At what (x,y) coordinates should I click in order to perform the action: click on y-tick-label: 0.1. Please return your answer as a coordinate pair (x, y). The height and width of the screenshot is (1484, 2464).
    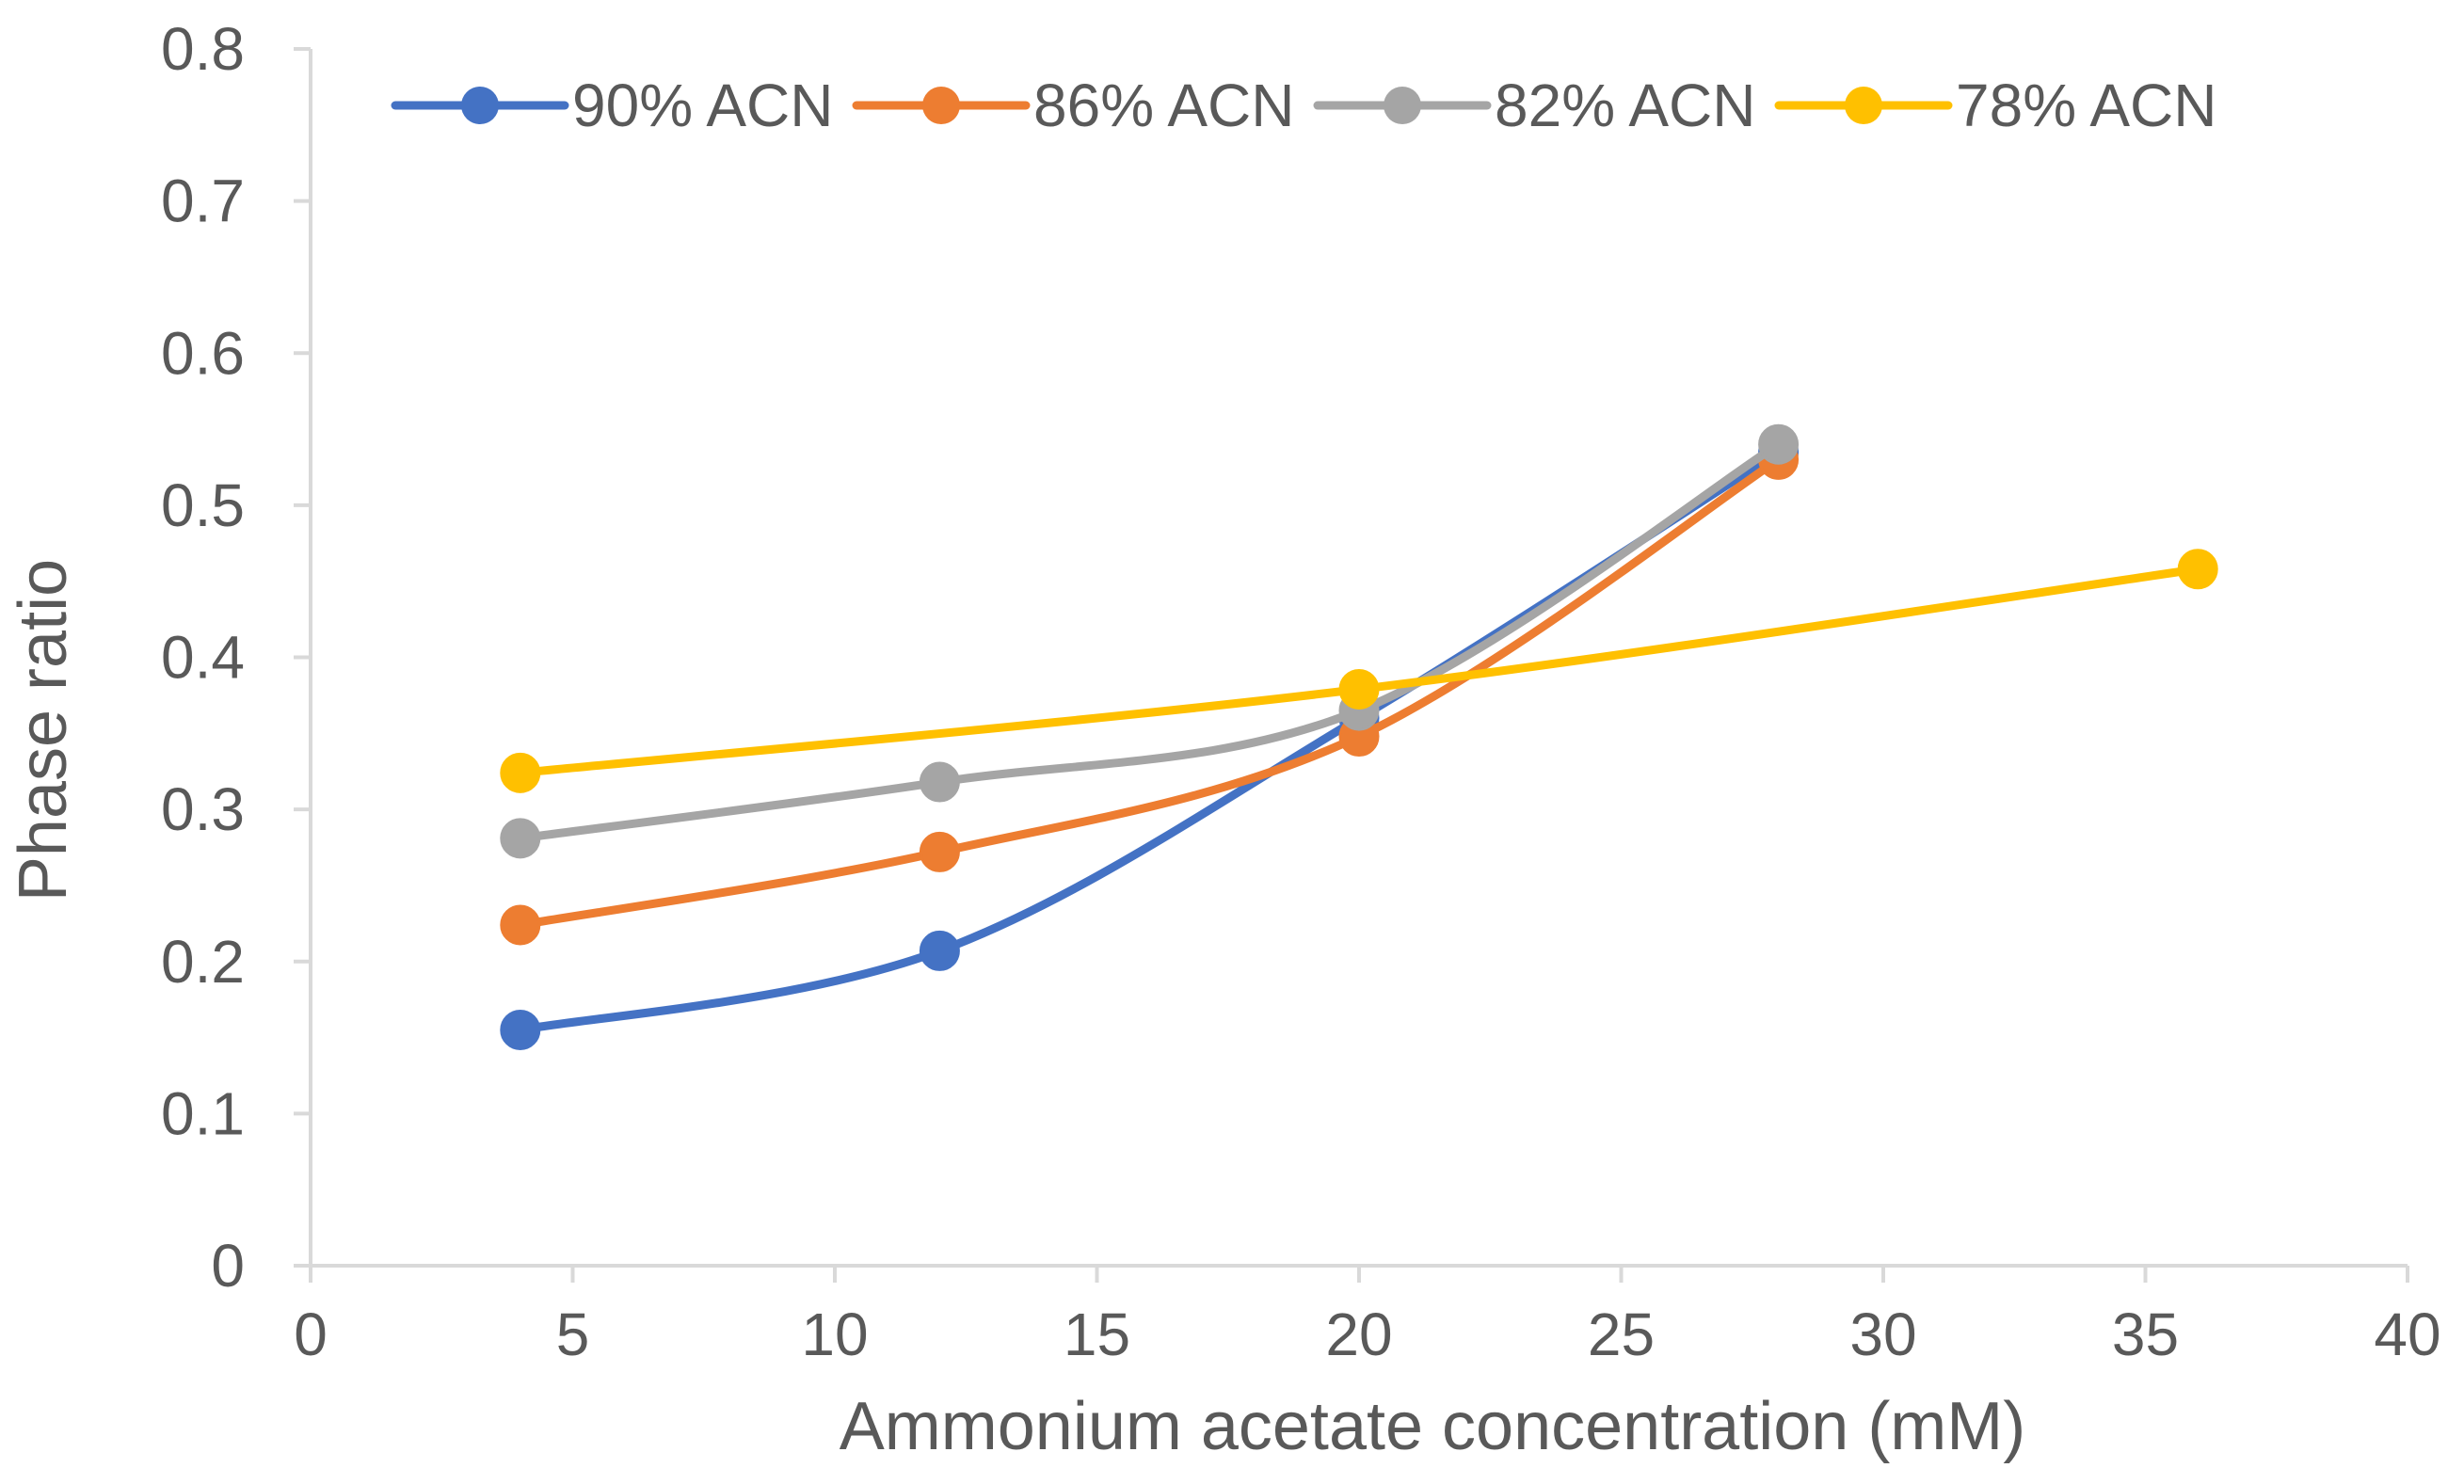
    Looking at the image, I should click on (203, 1113).